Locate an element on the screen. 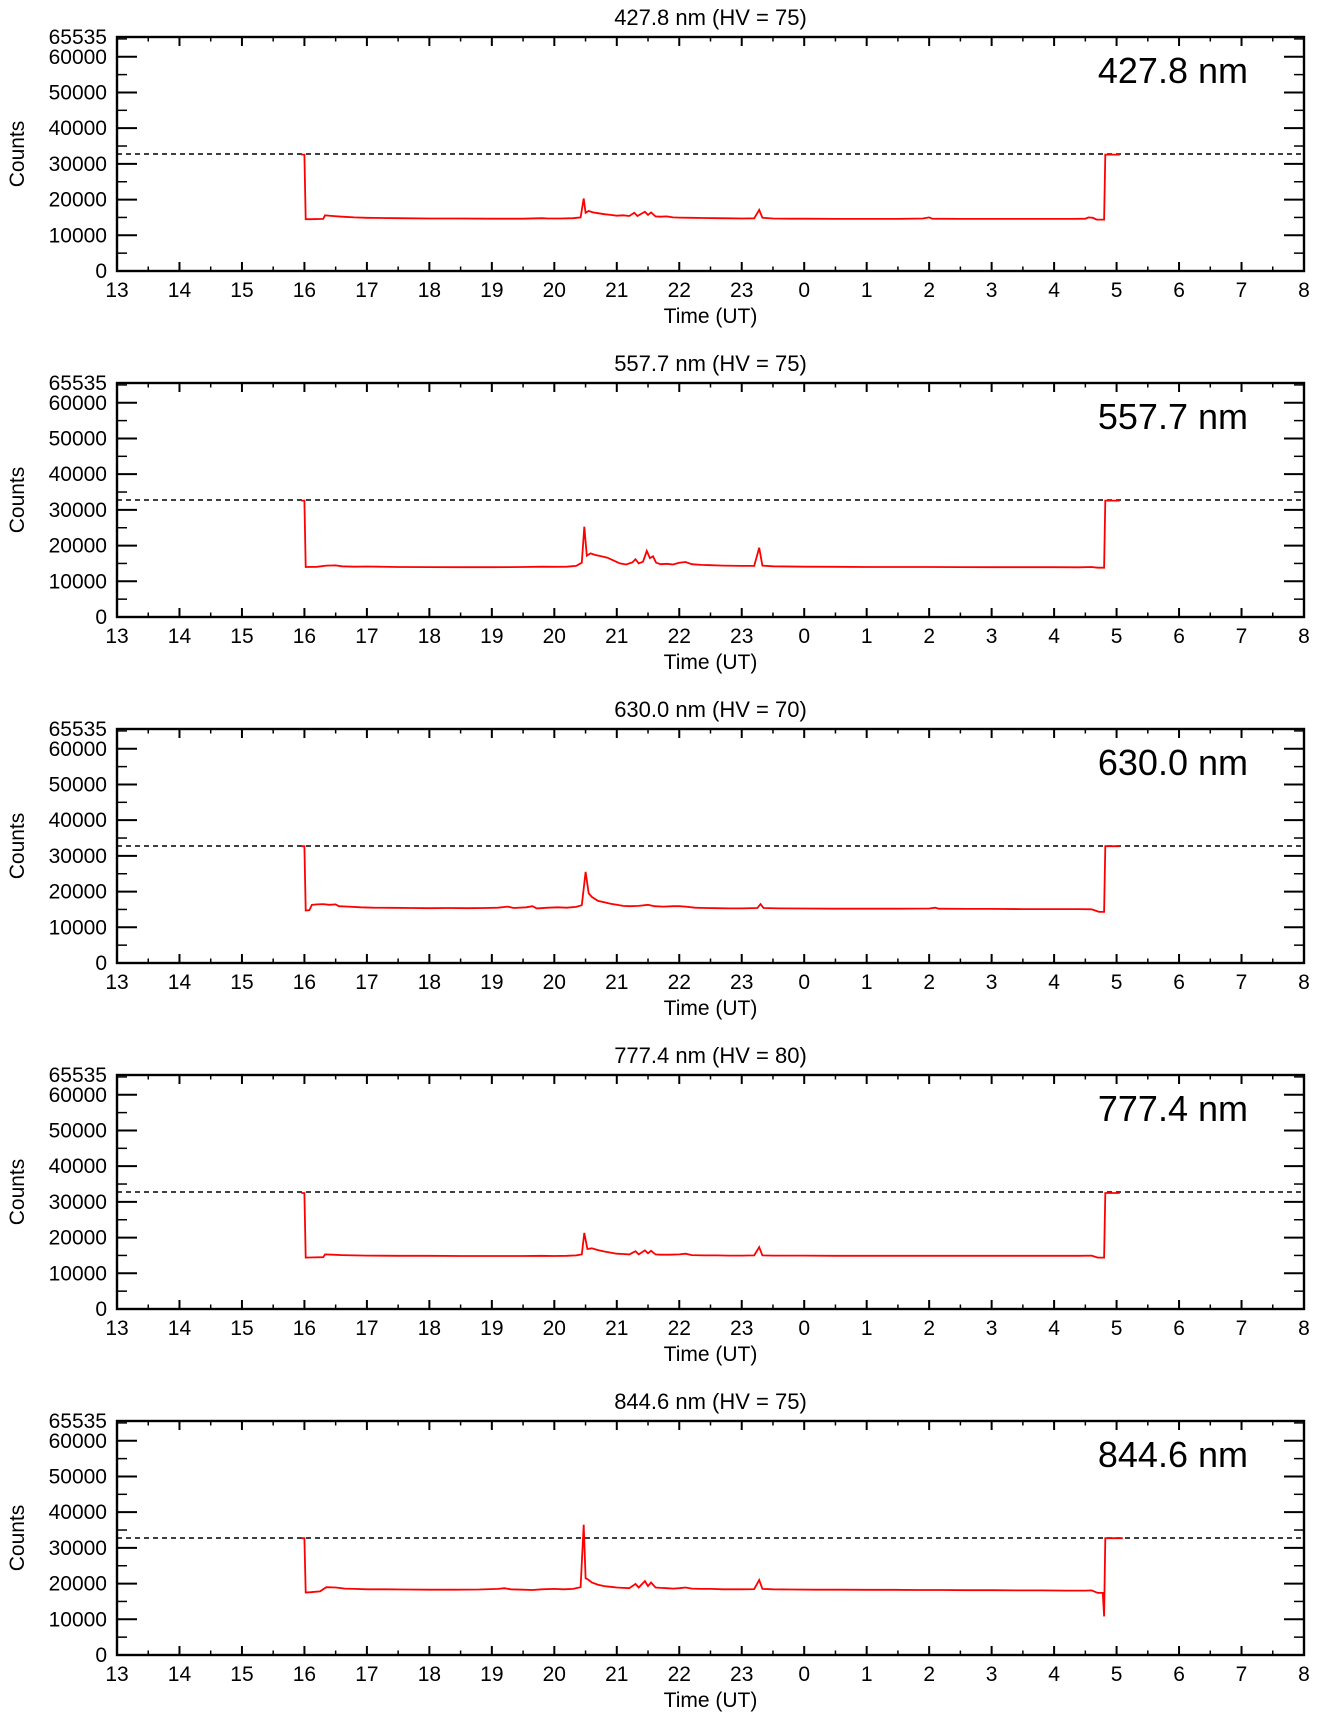 This screenshot has width=1336, height=1735. panel-title: 844.6 nm (HV = 75) is located at coordinates (710, 1401).